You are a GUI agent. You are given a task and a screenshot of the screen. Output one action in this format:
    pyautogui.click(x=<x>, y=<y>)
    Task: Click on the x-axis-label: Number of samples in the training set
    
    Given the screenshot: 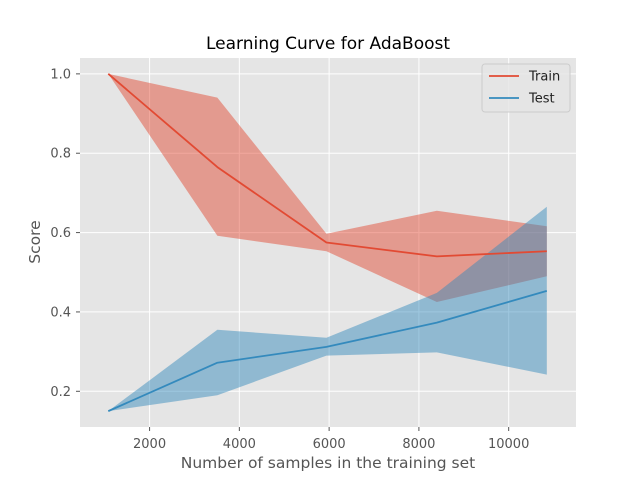 What is the action you would take?
    pyautogui.click(x=328, y=463)
    